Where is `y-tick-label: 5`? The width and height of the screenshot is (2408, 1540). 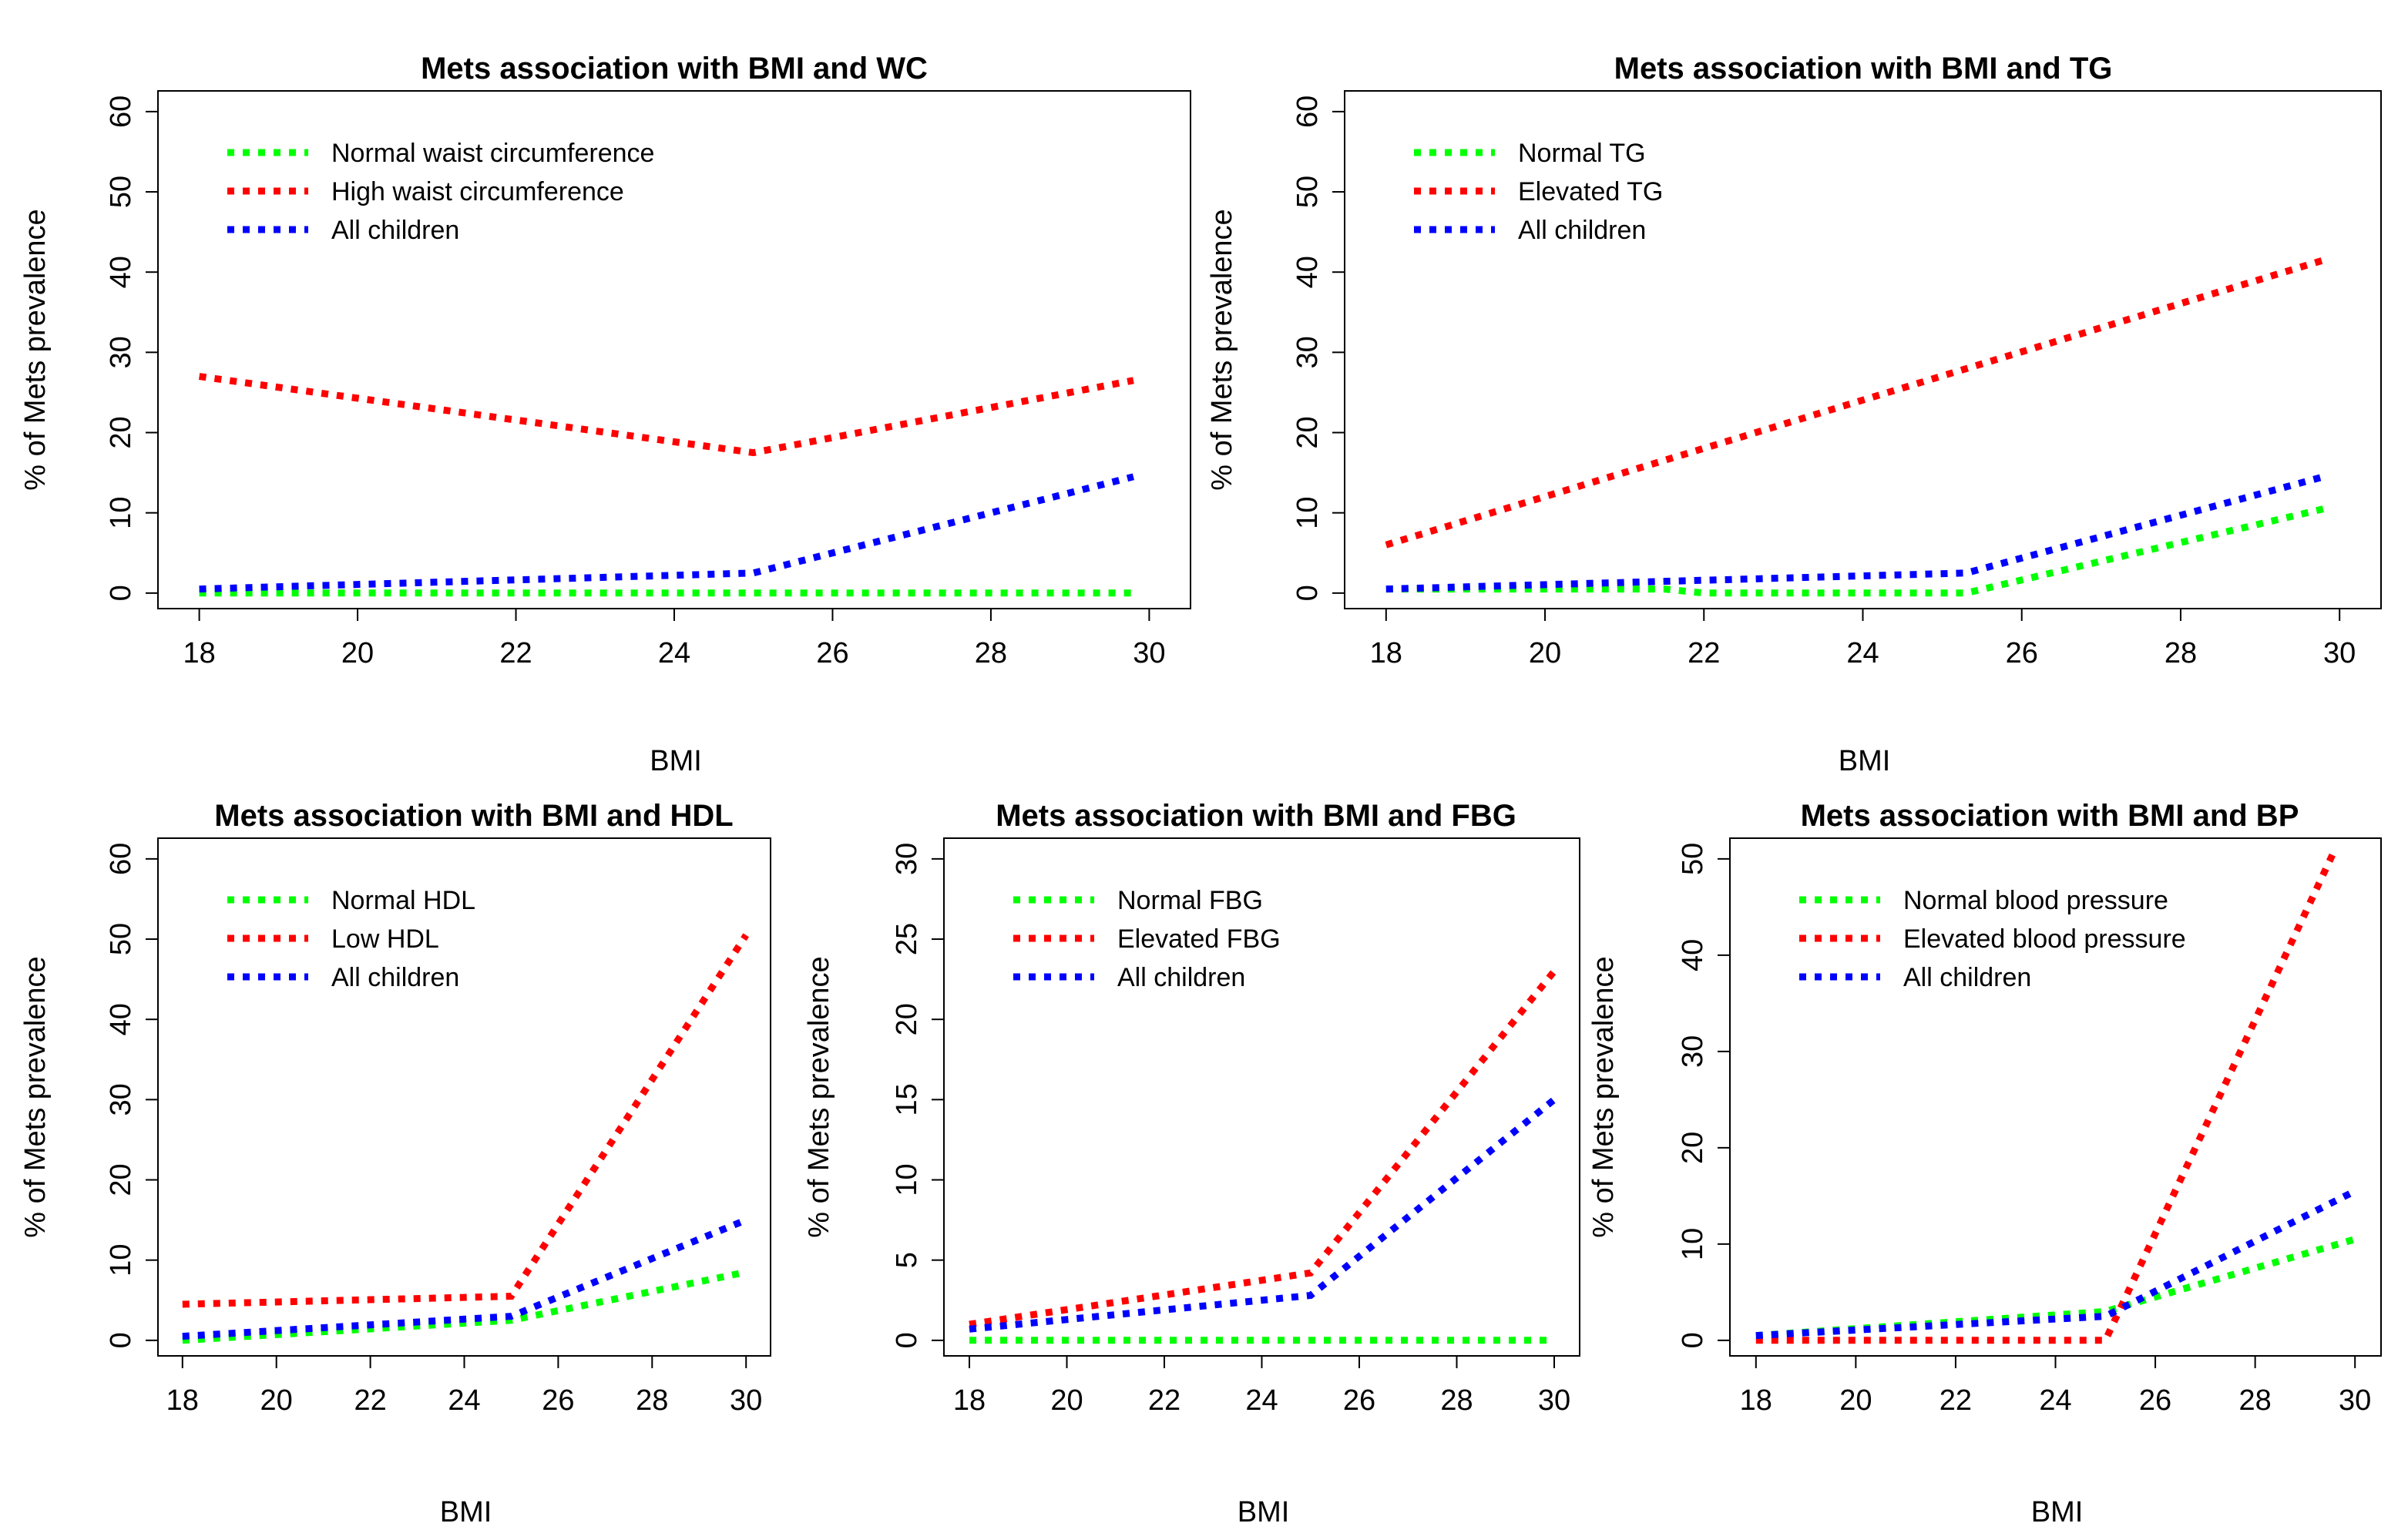
y-tick-label: 5 is located at coordinates (907, 1260).